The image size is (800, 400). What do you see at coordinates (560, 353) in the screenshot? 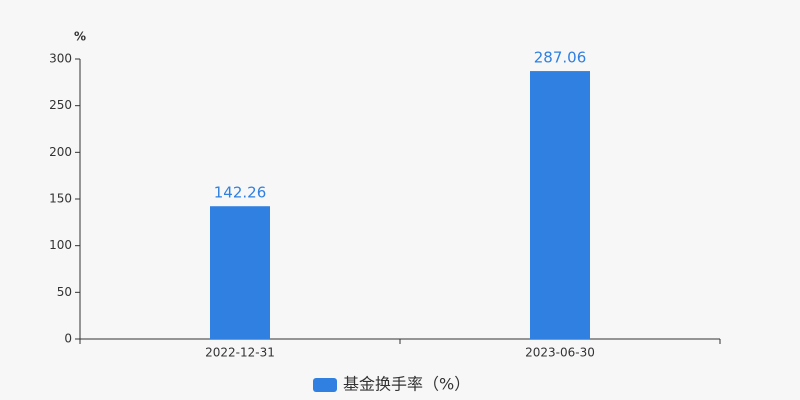
I see `x-tick-label: 2023-06-30` at bounding box center [560, 353].